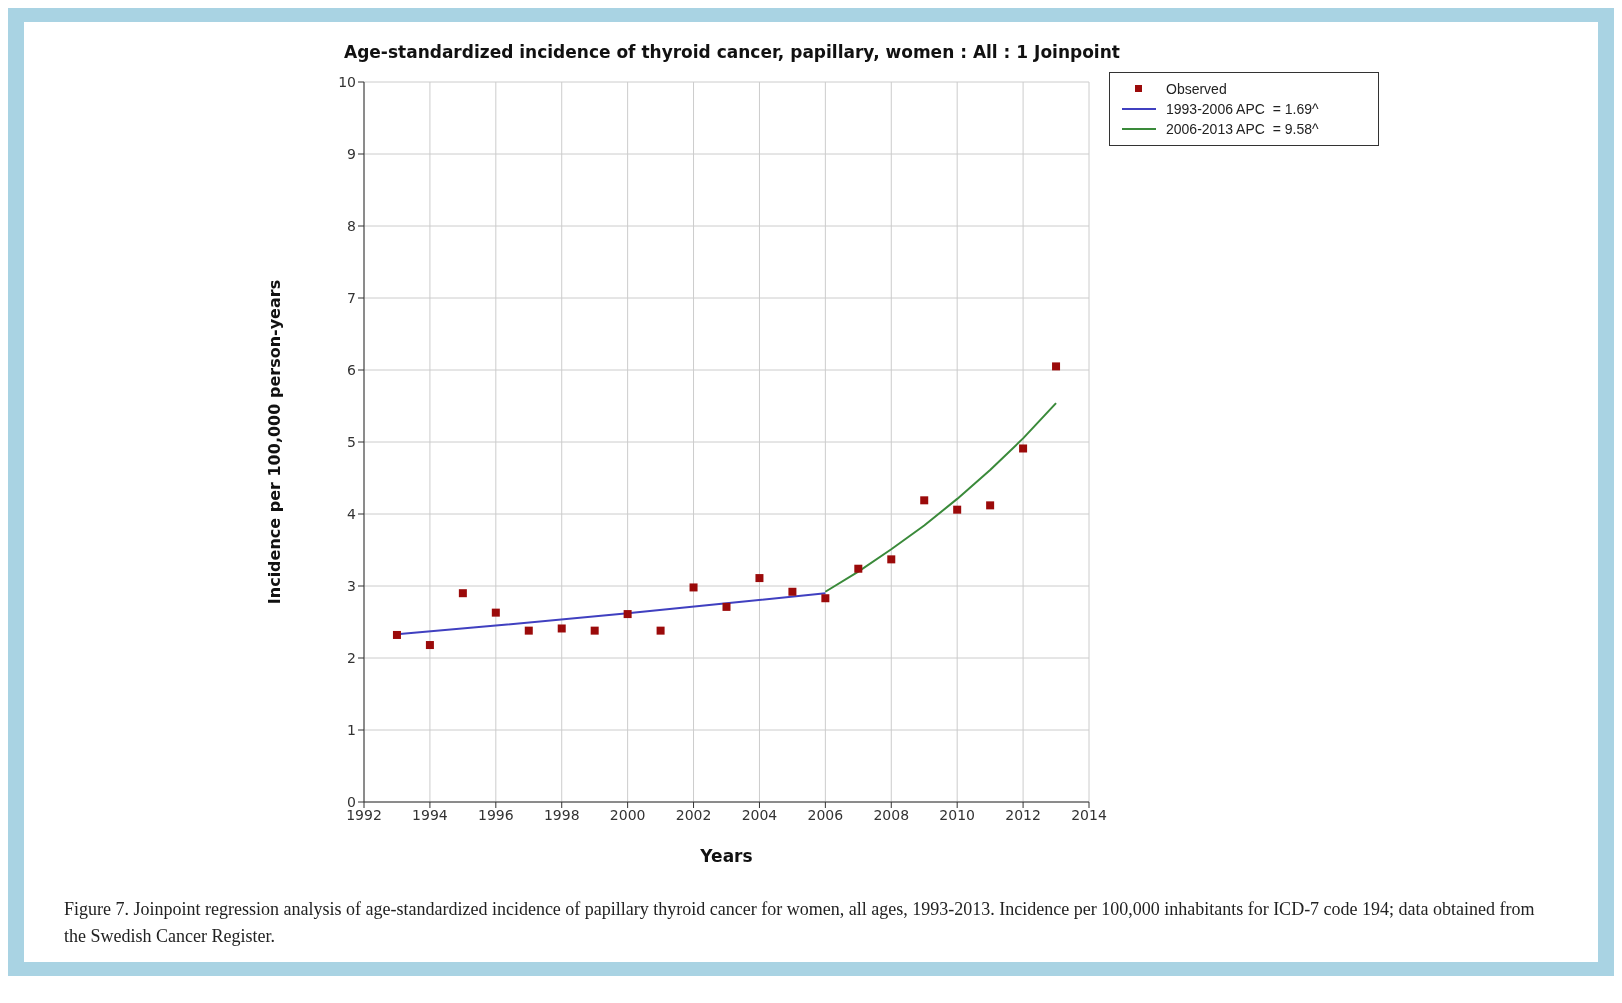 The height and width of the screenshot is (1003, 1622). What do you see at coordinates (1242, 109) in the screenshot?
I see `legend-label: 1993-2006 APC = 1.69^` at bounding box center [1242, 109].